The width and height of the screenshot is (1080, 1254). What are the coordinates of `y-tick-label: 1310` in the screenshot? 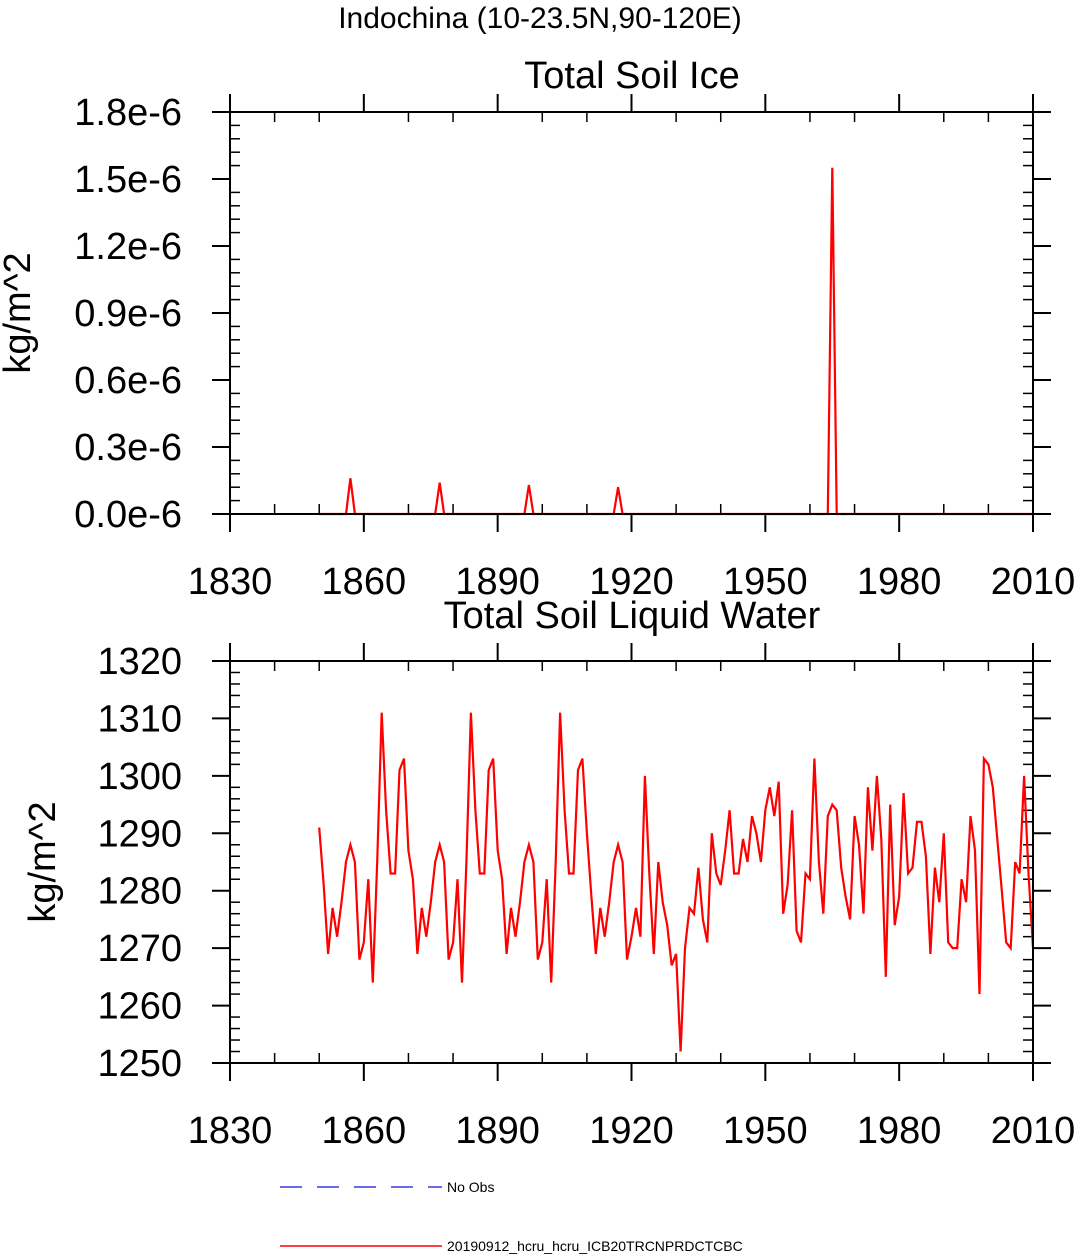 It's located at (139, 719).